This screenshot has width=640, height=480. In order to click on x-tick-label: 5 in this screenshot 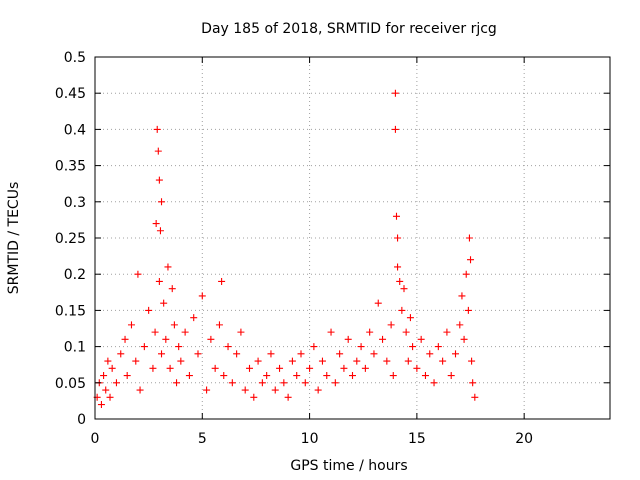, I will do `click(202, 439)`.